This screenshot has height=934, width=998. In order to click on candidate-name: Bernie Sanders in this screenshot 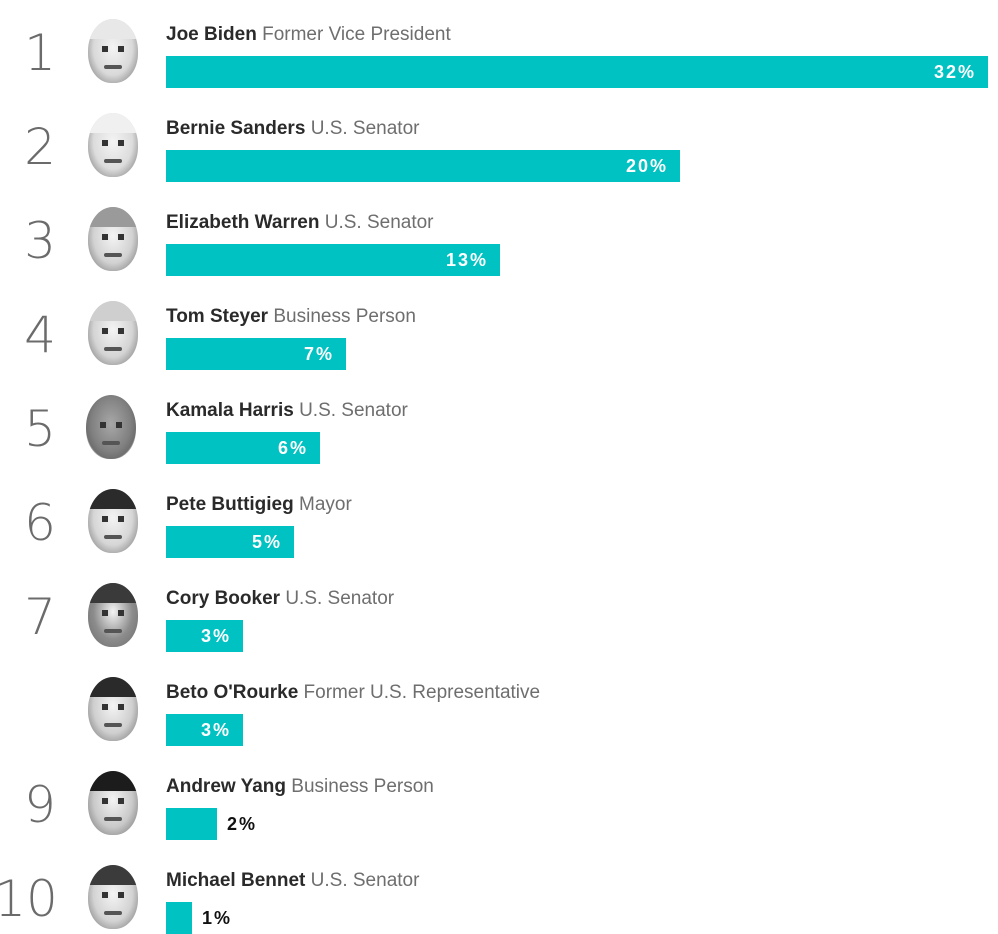, I will do `click(236, 128)`.